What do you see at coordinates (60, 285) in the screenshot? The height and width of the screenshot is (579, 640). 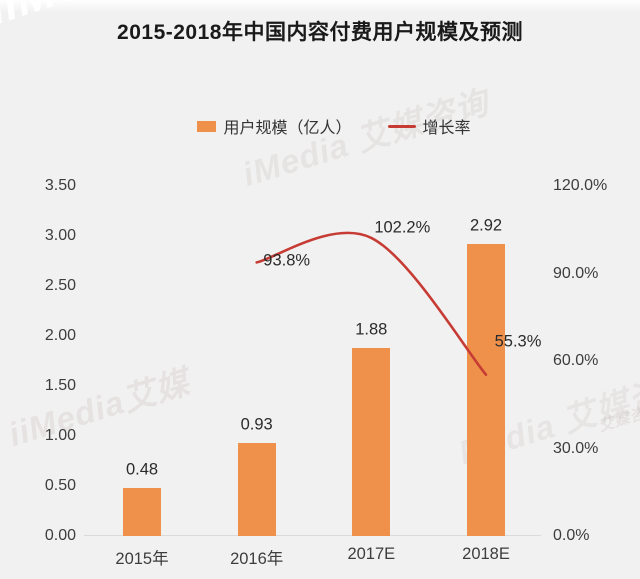 I see `left-axis-tick: 2.50` at bounding box center [60, 285].